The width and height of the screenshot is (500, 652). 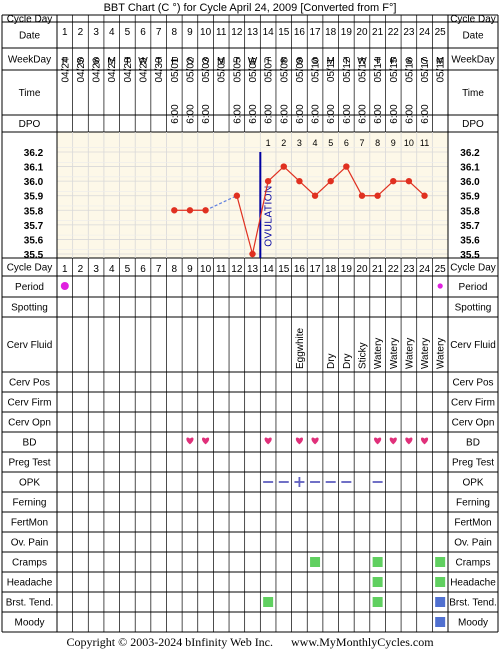 What do you see at coordinates (347, 269) in the screenshot?
I see `cycle-day-number: 19` at bounding box center [347, 269].